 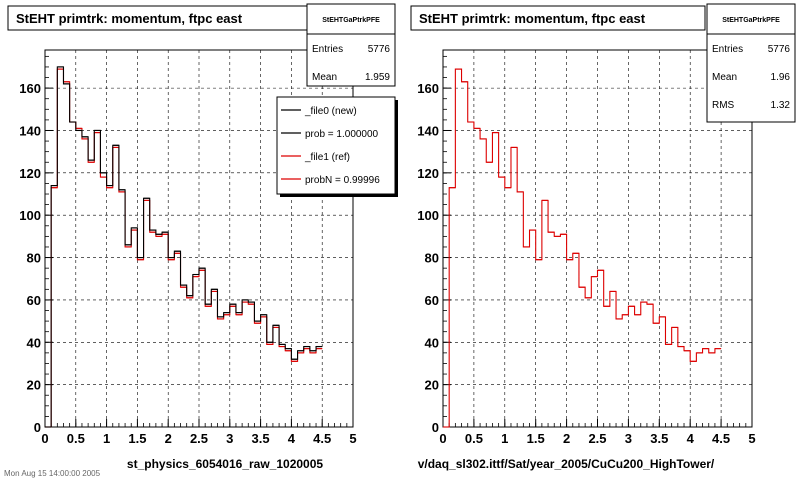 I want to click on legend-label: probN = 0.99996, so click(x=342, y=180).